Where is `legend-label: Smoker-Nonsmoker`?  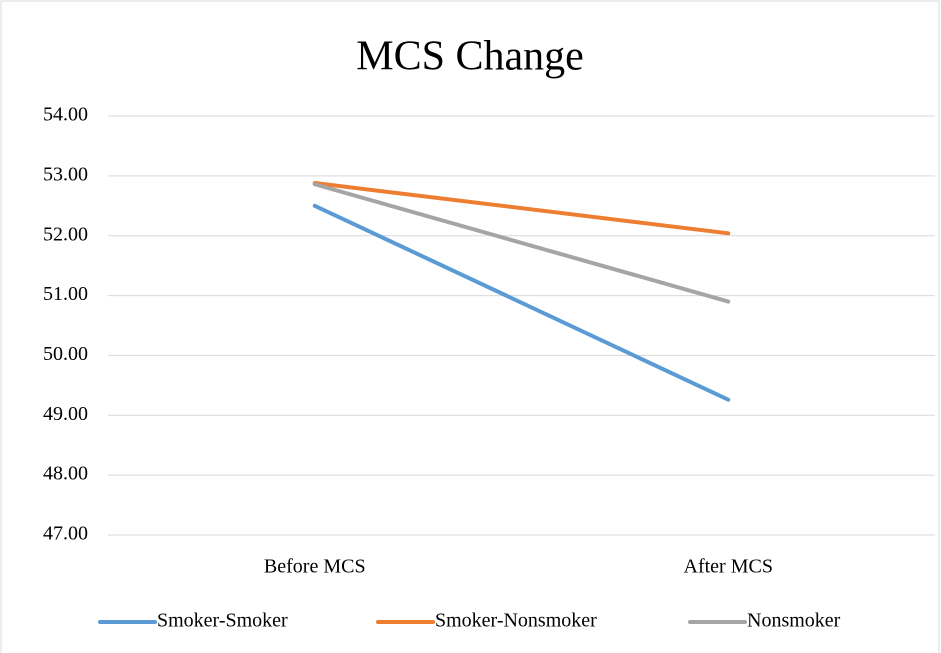
legend-label: Smoker-Nonsmoker is located at coordinates (516, 621).